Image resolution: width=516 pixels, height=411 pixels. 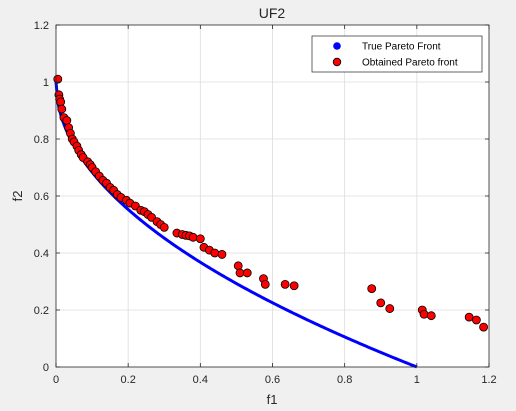 What do you see at coordinates (200, 380) in the screenshot?
I see `x-tick-label: 0.4` at bounding box center [200, 380].